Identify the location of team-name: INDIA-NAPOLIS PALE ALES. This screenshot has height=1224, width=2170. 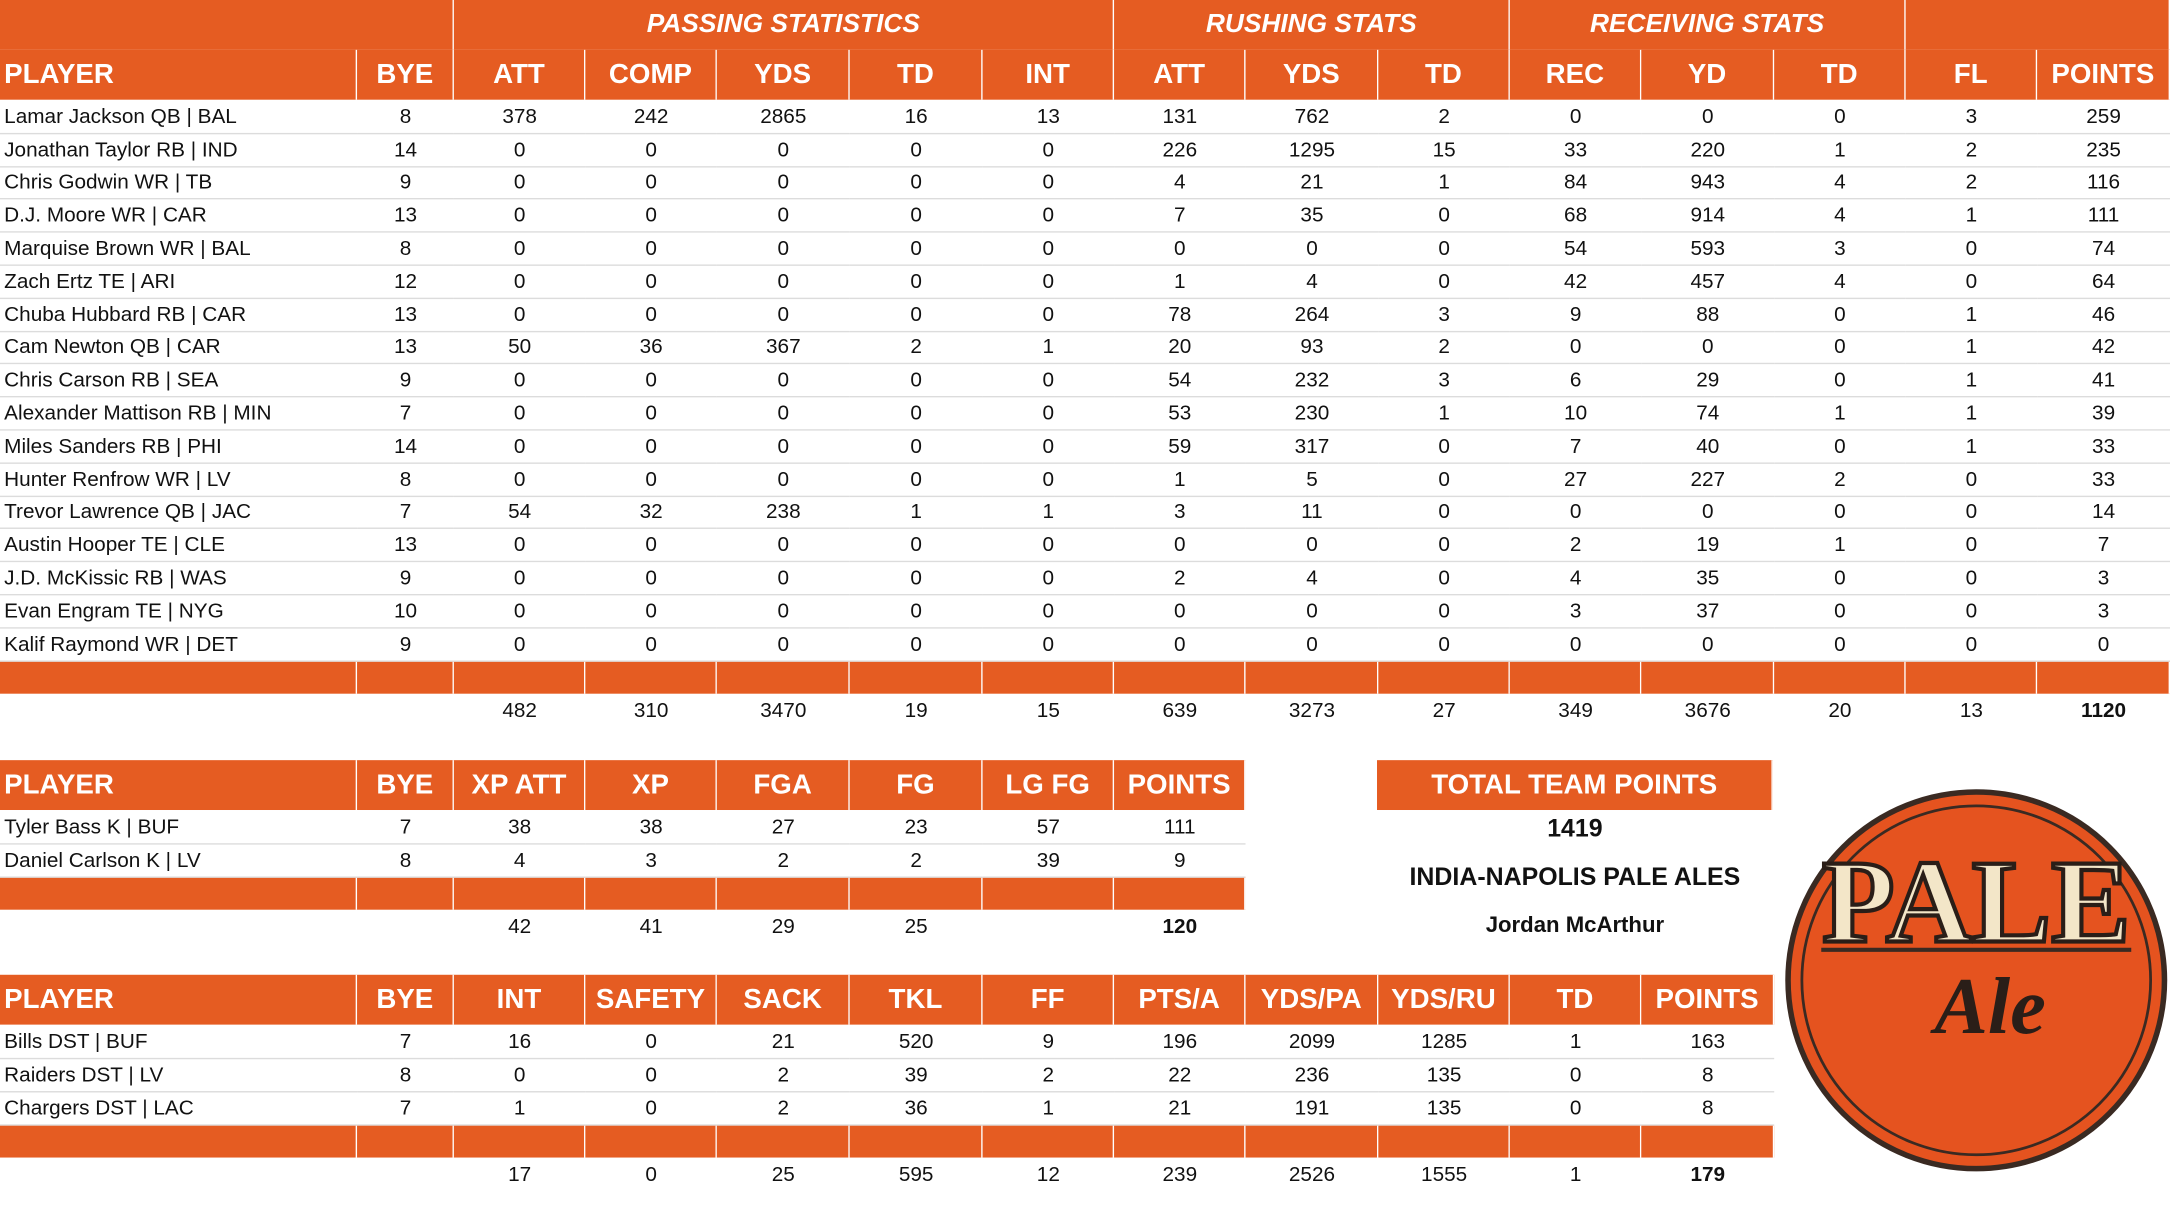
(1575, 875).